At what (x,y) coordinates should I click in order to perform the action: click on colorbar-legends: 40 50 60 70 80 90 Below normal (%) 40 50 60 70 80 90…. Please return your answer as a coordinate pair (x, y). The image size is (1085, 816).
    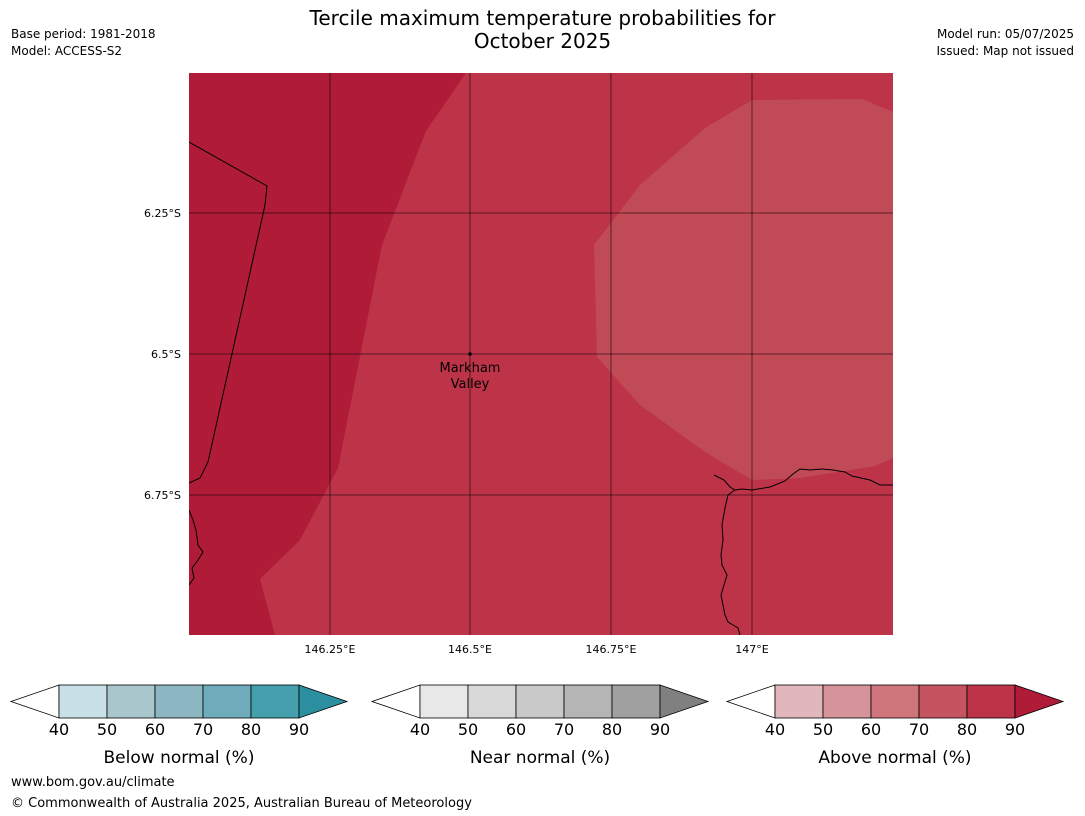
    Looking at the image, I should click on (537, 726).